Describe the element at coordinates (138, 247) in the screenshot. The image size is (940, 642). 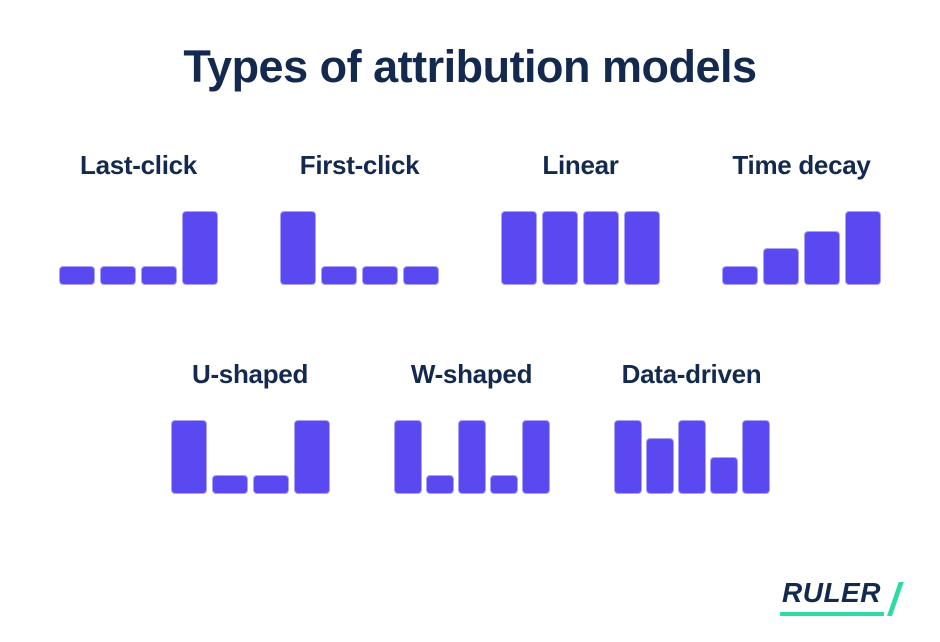
I see `bar-group-last-click` at that location.